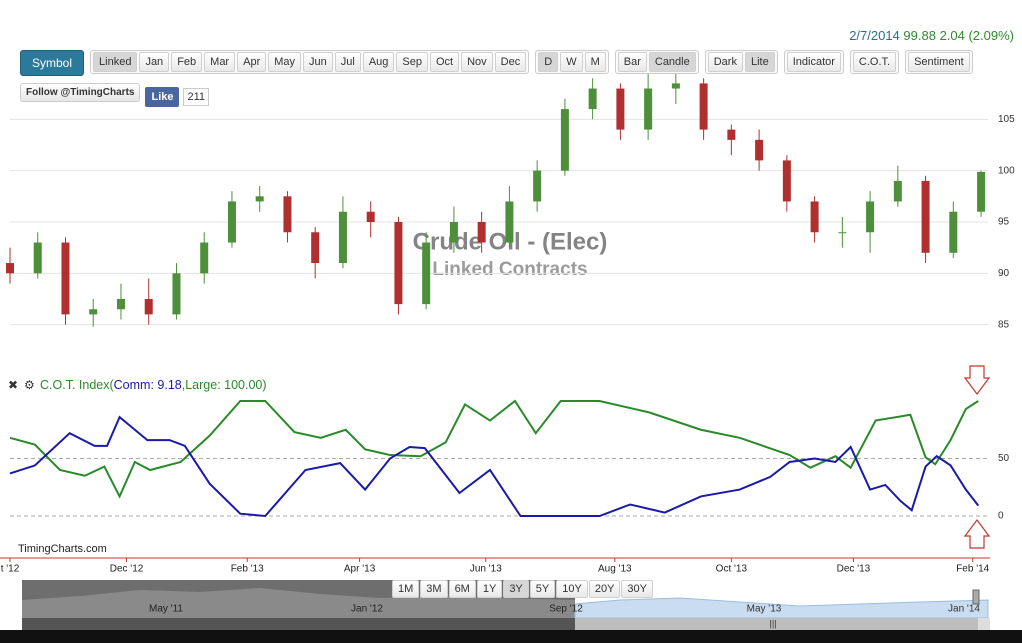  What do you see at coordinates (977, 380) in the screenshot?
I see `arrow-down` at bounding box center [977, 380].